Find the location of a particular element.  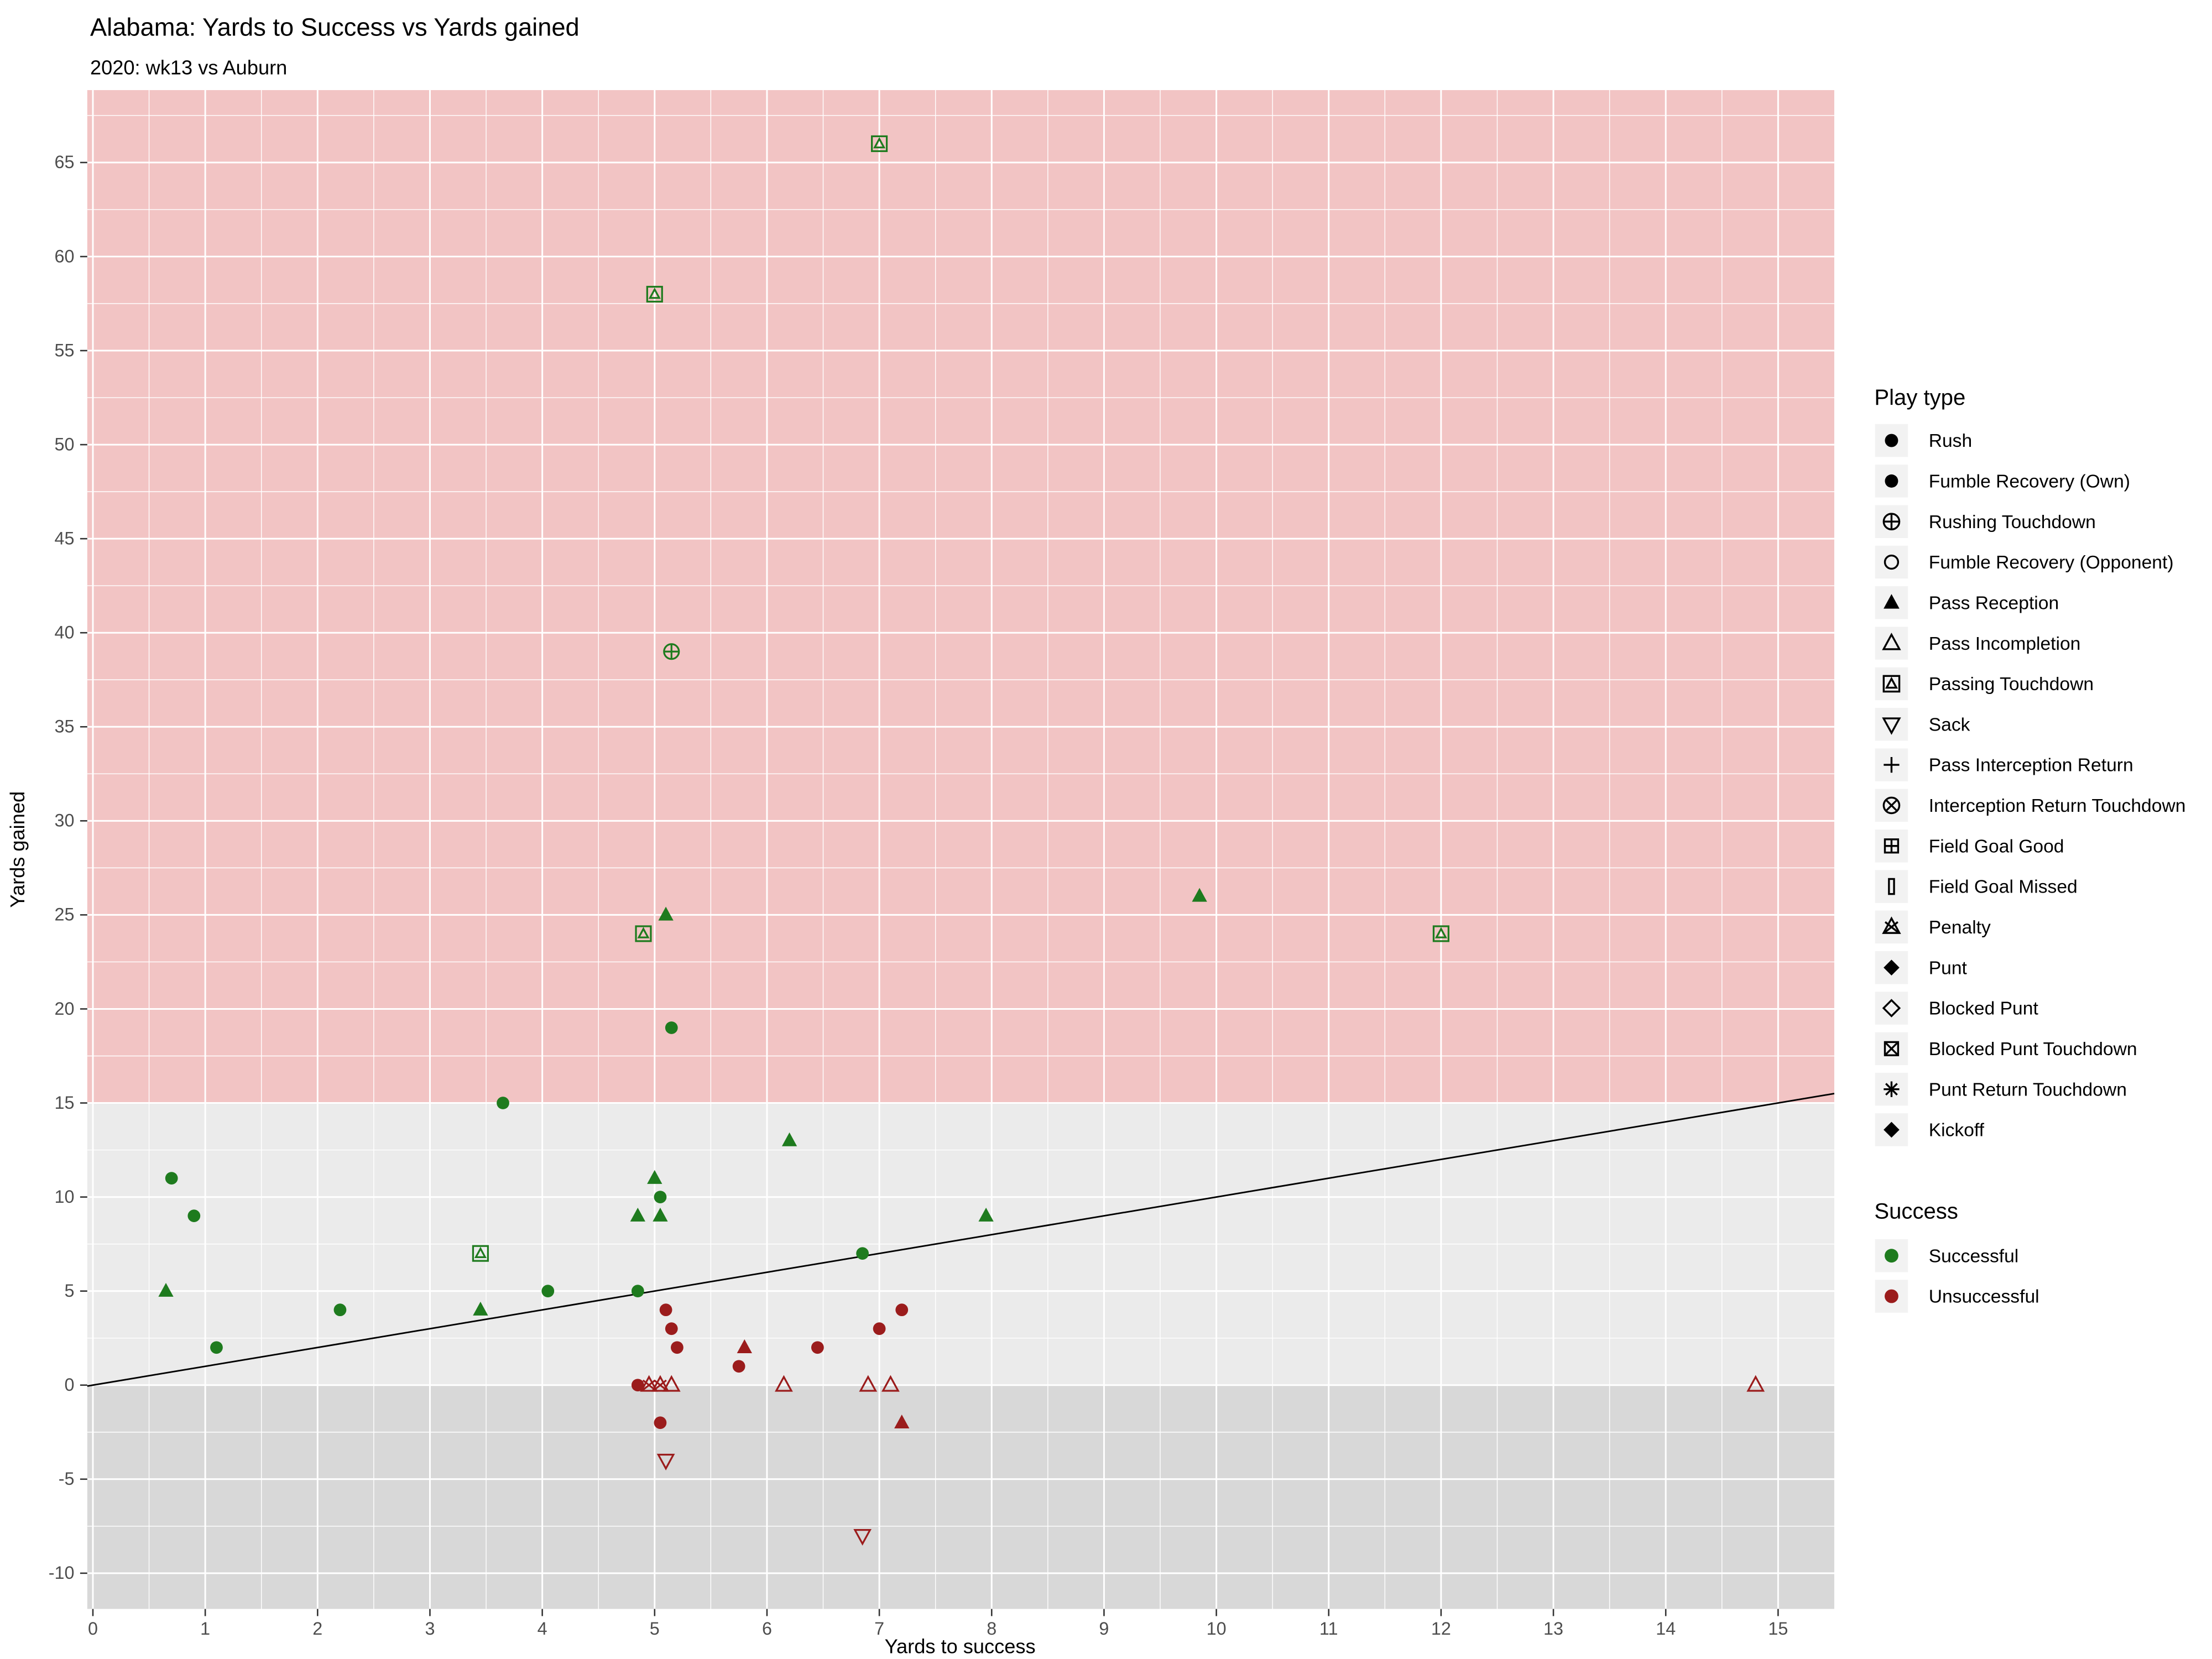

x-tick-label: 14 is located at coordinates (1666, 1629).